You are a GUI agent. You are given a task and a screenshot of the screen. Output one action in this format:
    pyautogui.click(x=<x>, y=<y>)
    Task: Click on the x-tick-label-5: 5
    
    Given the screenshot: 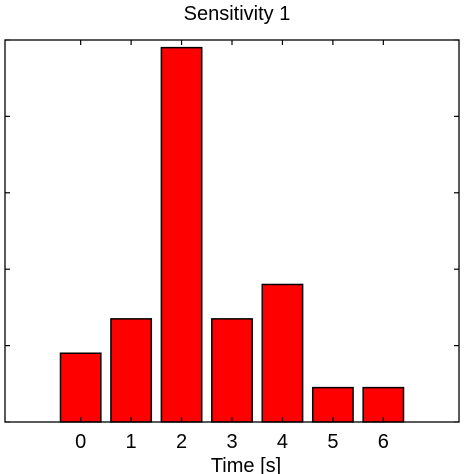 What is the action you would take?
    pyautogui.click(x=332, y=442)
    